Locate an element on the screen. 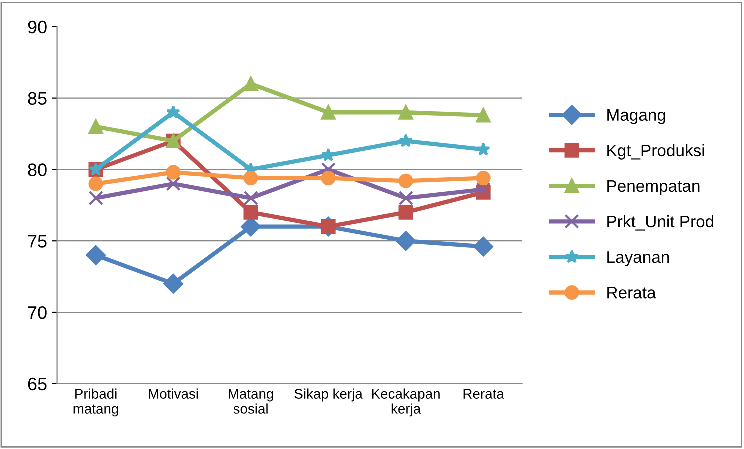 The width and height of the screenshot is (744, 449). legend-label: Penempatan is located at coordinates (654, 188).